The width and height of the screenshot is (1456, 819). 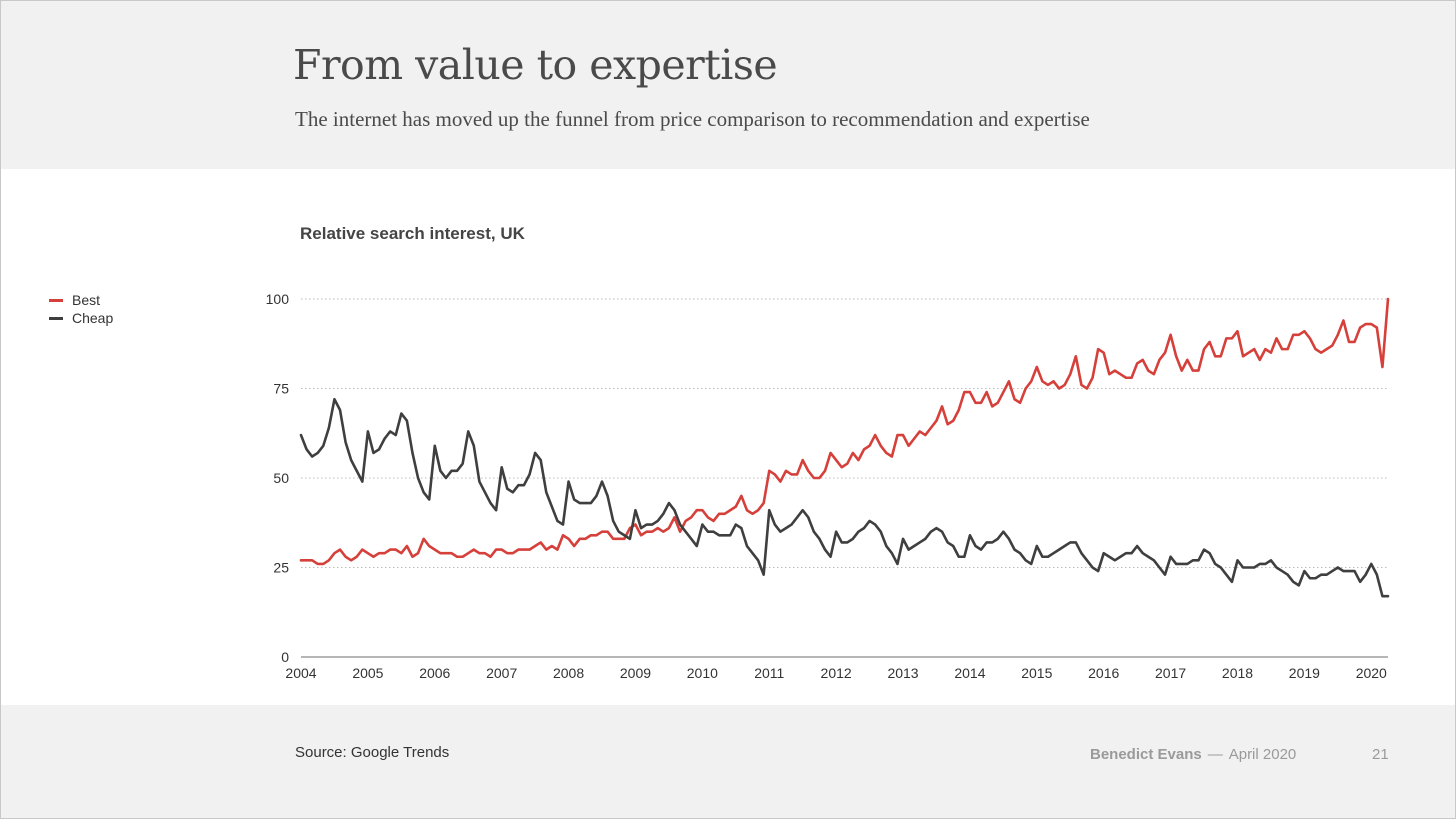 What do you see at coordinates (568, 673) in the screenshot?
I see `x-tick-label: 2008` at bounding box center [568, 673].